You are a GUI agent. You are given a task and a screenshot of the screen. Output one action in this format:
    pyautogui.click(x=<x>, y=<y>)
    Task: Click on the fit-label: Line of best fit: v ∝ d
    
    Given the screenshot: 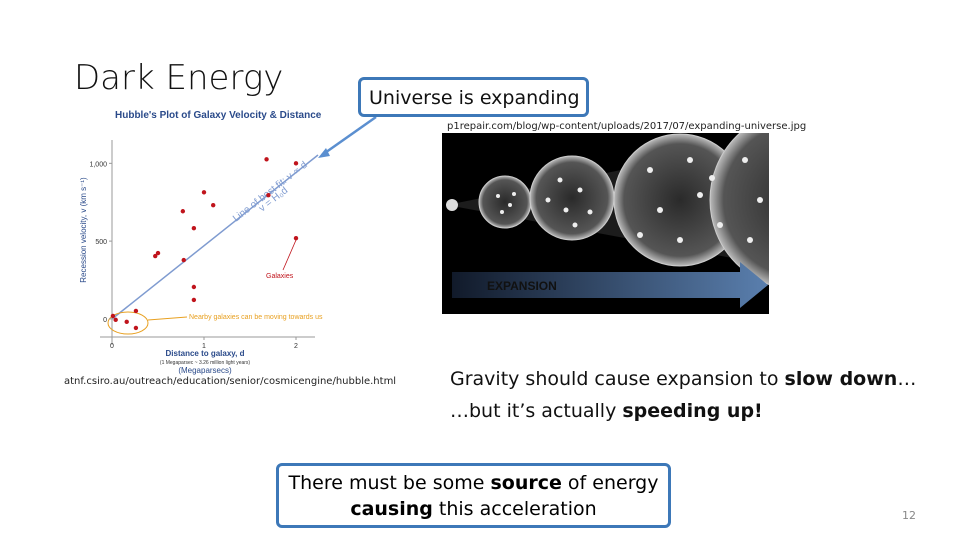 What is the action you would take?
    pyautogui.click(x=270, y=192)
    